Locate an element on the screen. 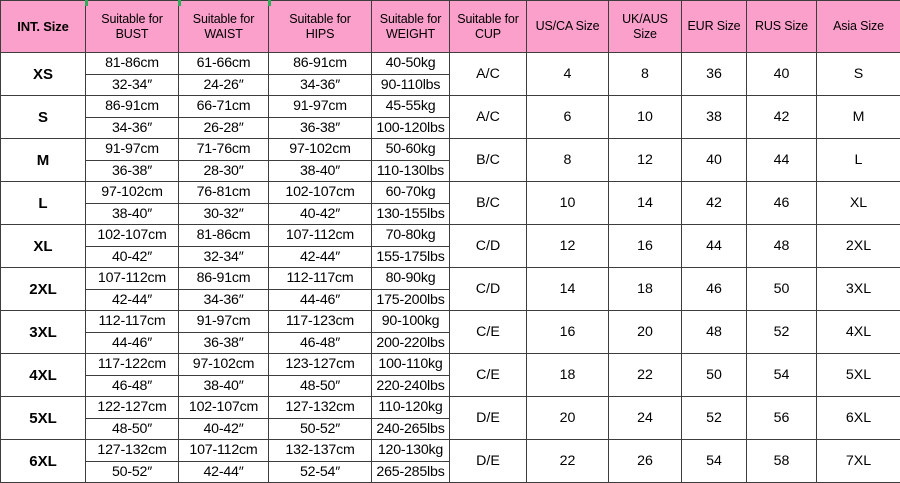 The height and width of the screenshot is (483, 900). cell-uk-aus: 8 is located at coordinates (645, 74).